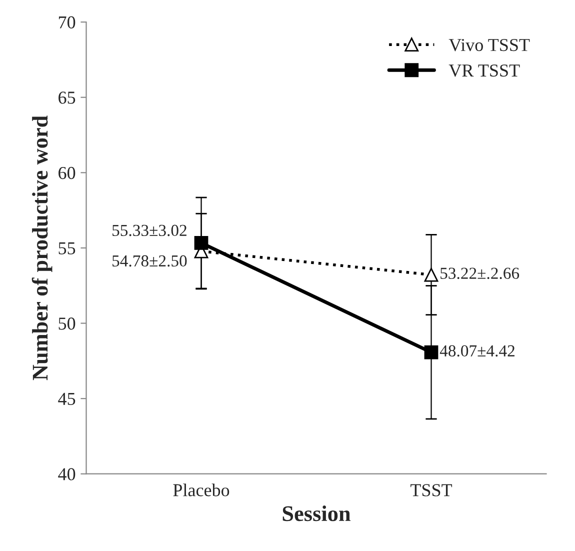 This screenshot has width=575, height=551. Describe the element at coordinates (477, 351) in the screenshot. I see `data-label: 48.07±4.42` at that location.